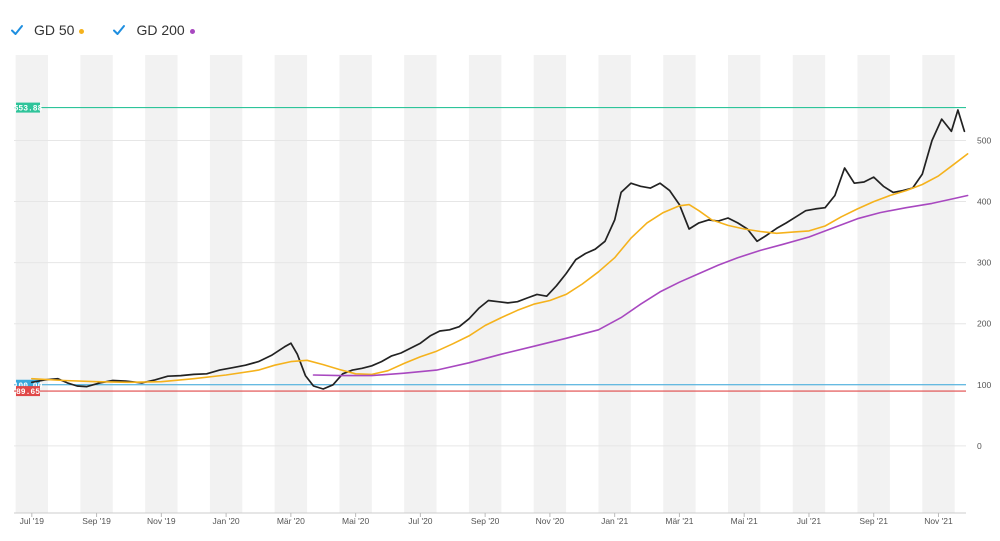 The image size is (1000, 541). What do you see at coordinates (979, 446) in the screenshot?
I see `y-tick-label: 0` at bounding box center [979, 446].